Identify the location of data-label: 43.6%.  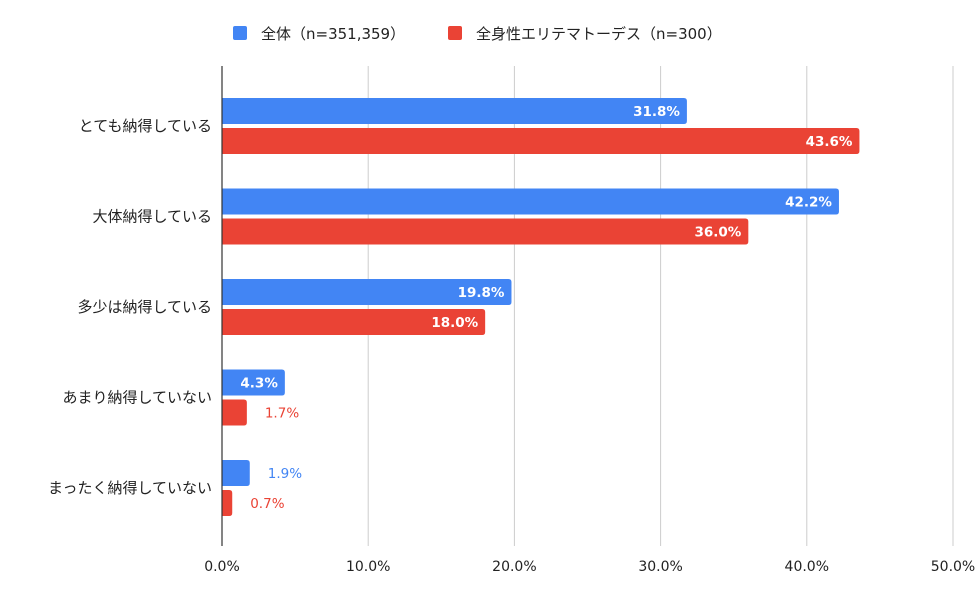
(829, 142).